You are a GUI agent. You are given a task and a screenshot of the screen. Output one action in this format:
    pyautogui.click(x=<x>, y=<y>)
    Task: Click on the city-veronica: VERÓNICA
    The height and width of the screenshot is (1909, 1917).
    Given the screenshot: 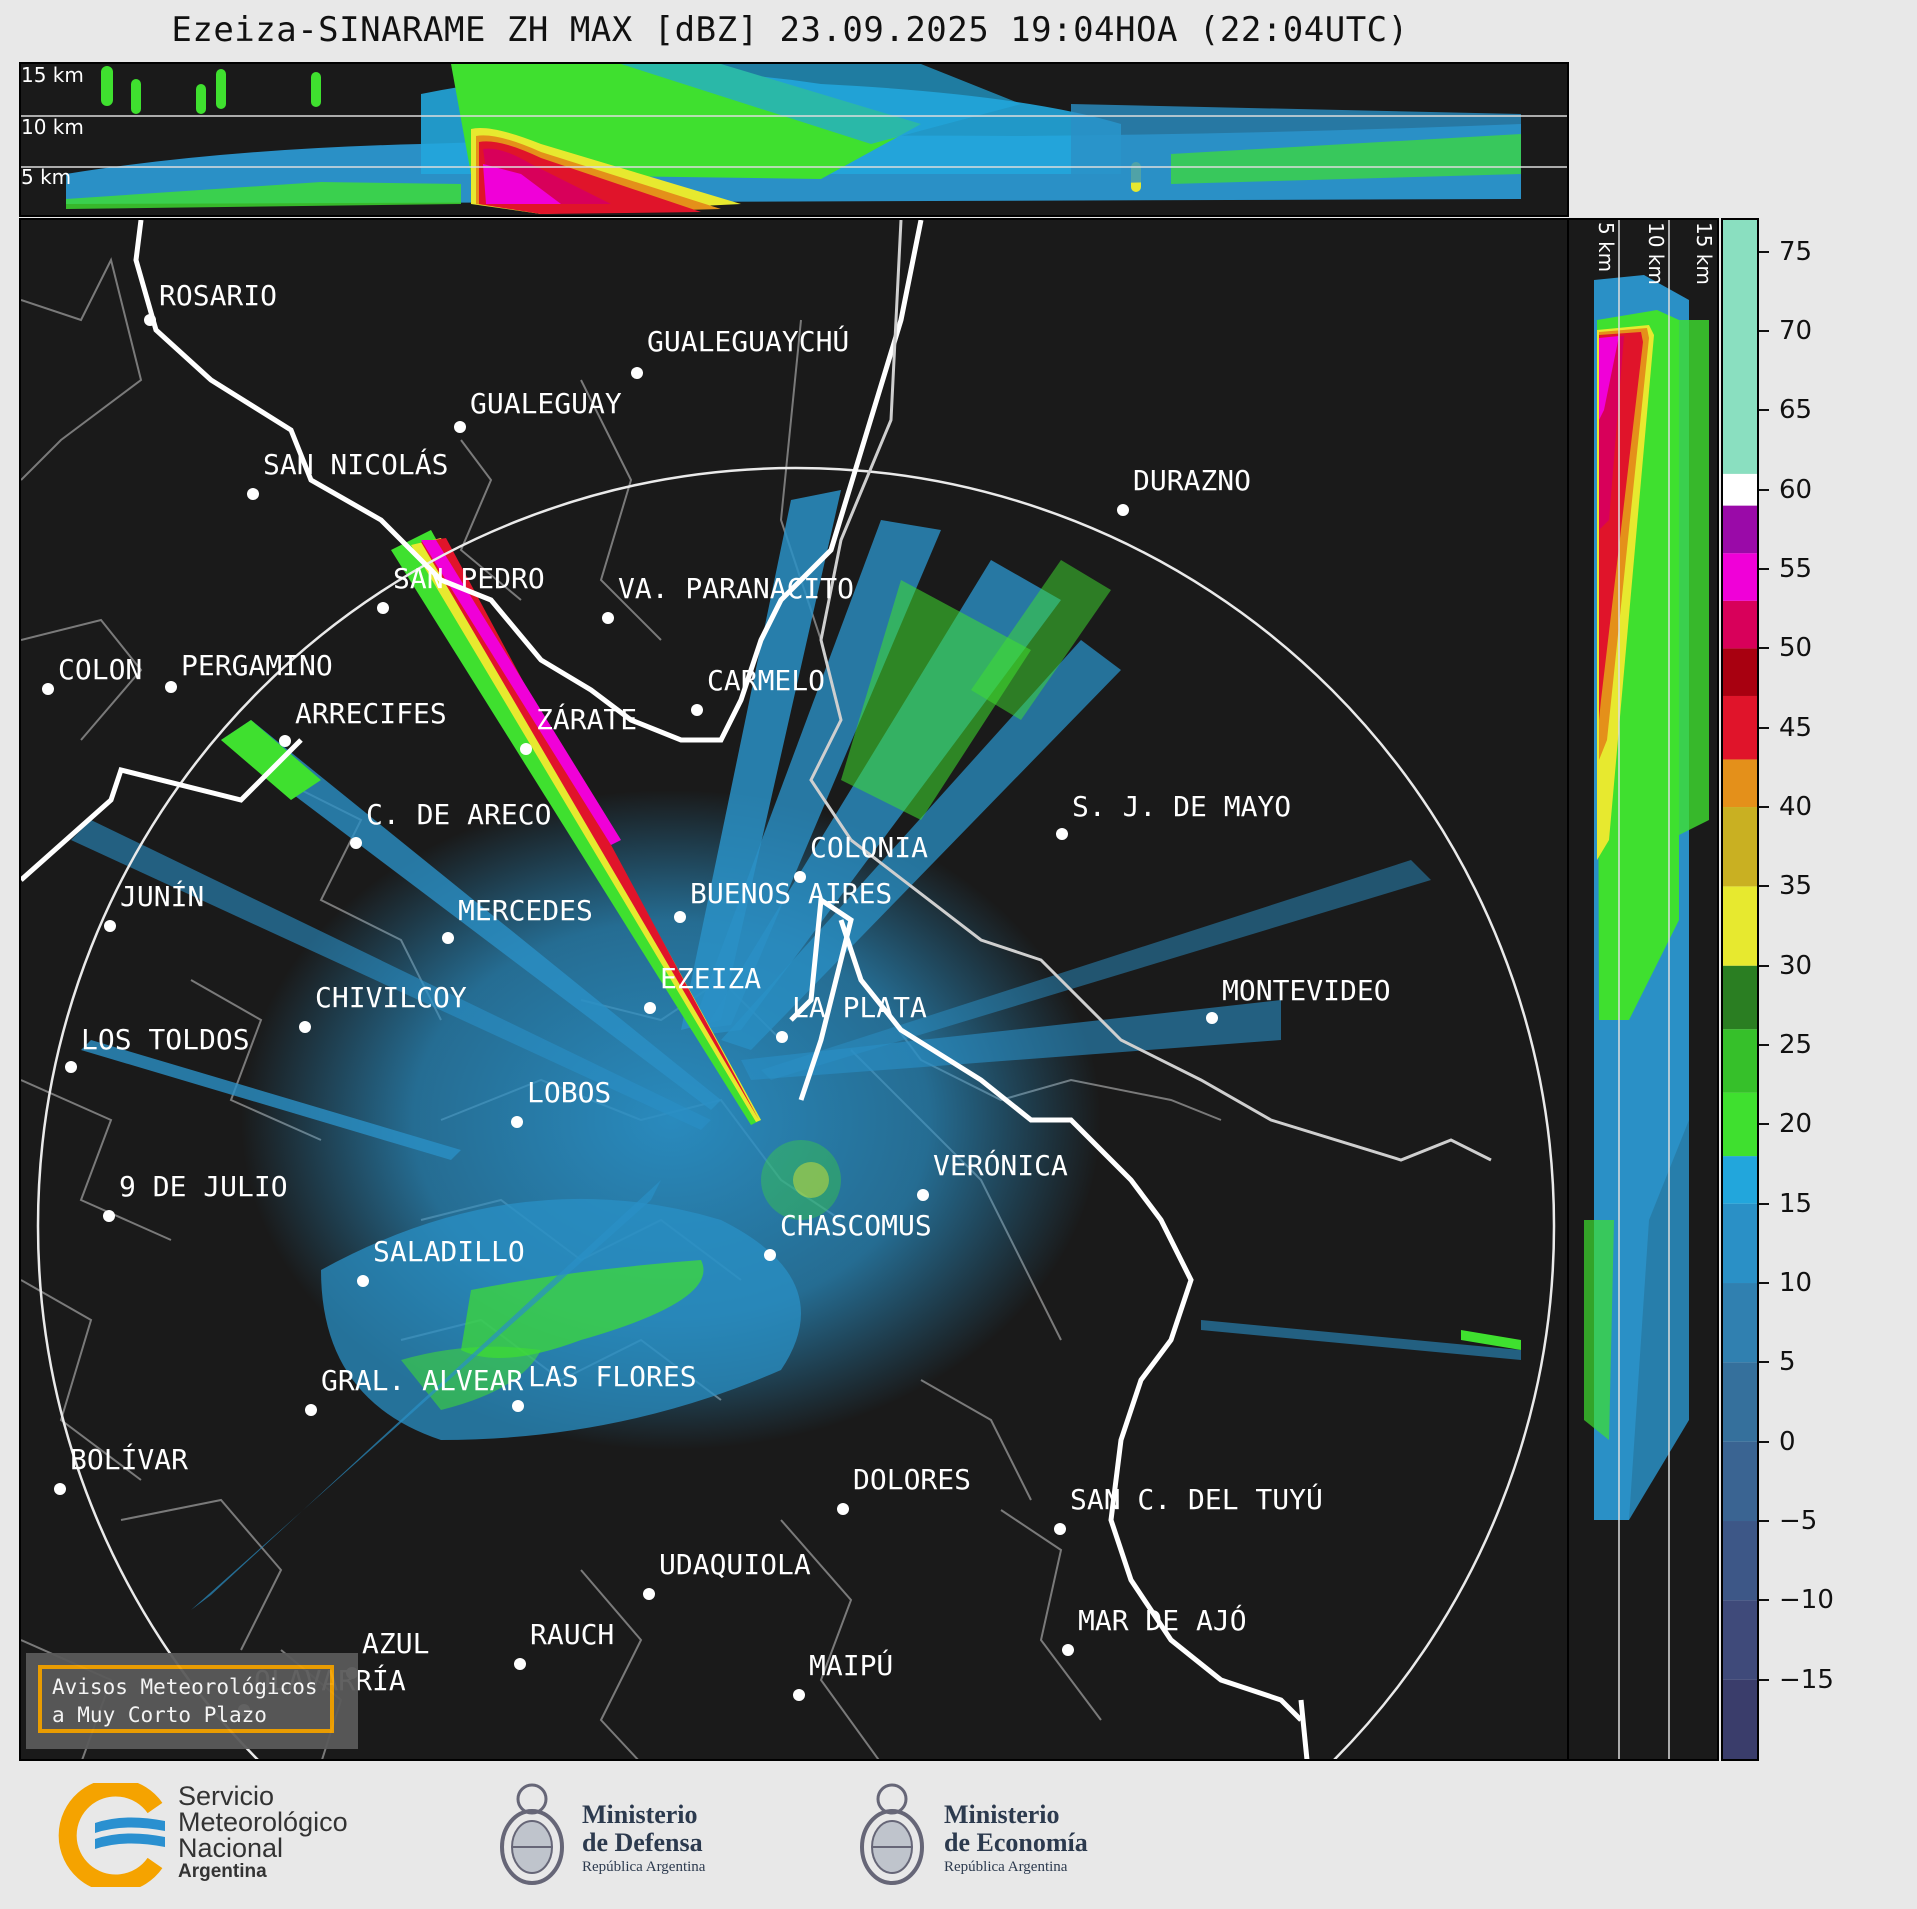 What is the action you would take?
    pyautogui.click(x=992, y=1174)
    